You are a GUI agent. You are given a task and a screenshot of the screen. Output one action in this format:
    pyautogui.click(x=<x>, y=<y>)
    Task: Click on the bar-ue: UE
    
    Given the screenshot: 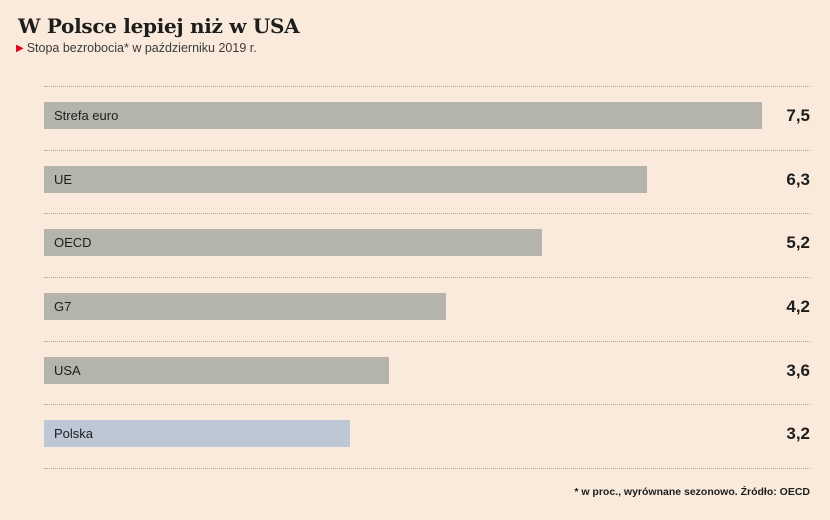 What is the action you would take?
    pyautogui.click(x=346, y=179)
    